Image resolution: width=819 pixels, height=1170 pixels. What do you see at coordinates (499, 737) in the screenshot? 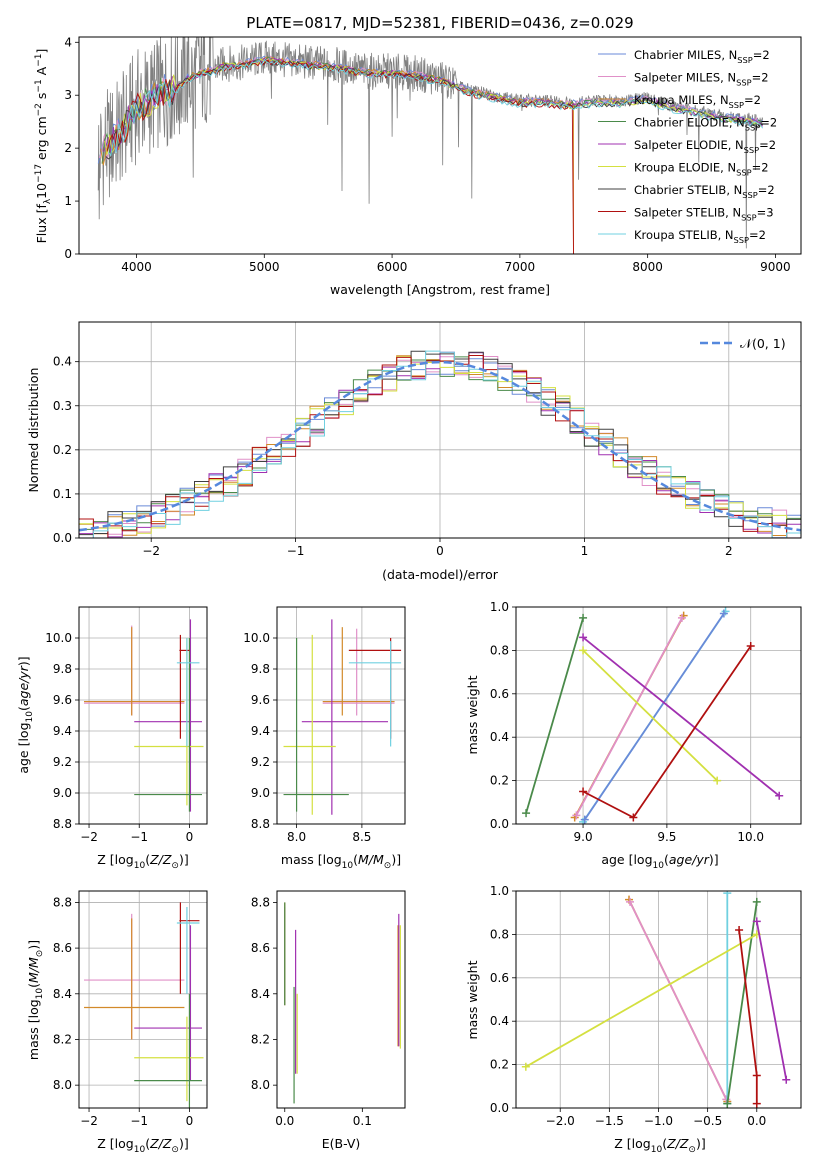
I see `y-tick-label: 0.4` at bounding box center [499, 737].